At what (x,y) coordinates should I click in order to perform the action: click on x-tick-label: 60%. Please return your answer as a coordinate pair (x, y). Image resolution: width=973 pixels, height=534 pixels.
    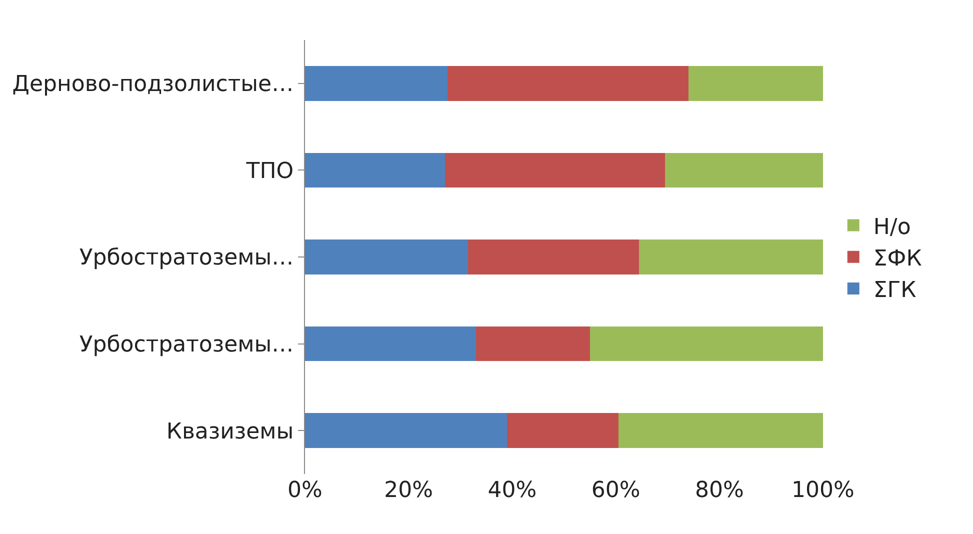
    Looking at the image, I should click on (615, 490).